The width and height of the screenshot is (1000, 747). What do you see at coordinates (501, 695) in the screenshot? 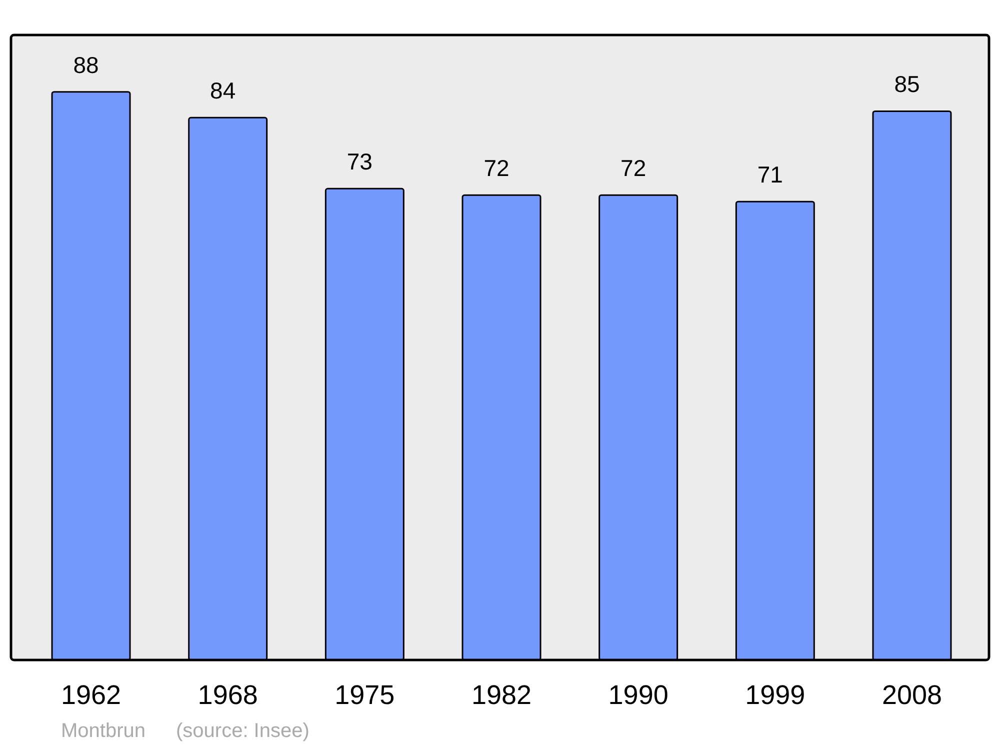
I see `x-tick-label: 1982` at bounding box center [501, 695].